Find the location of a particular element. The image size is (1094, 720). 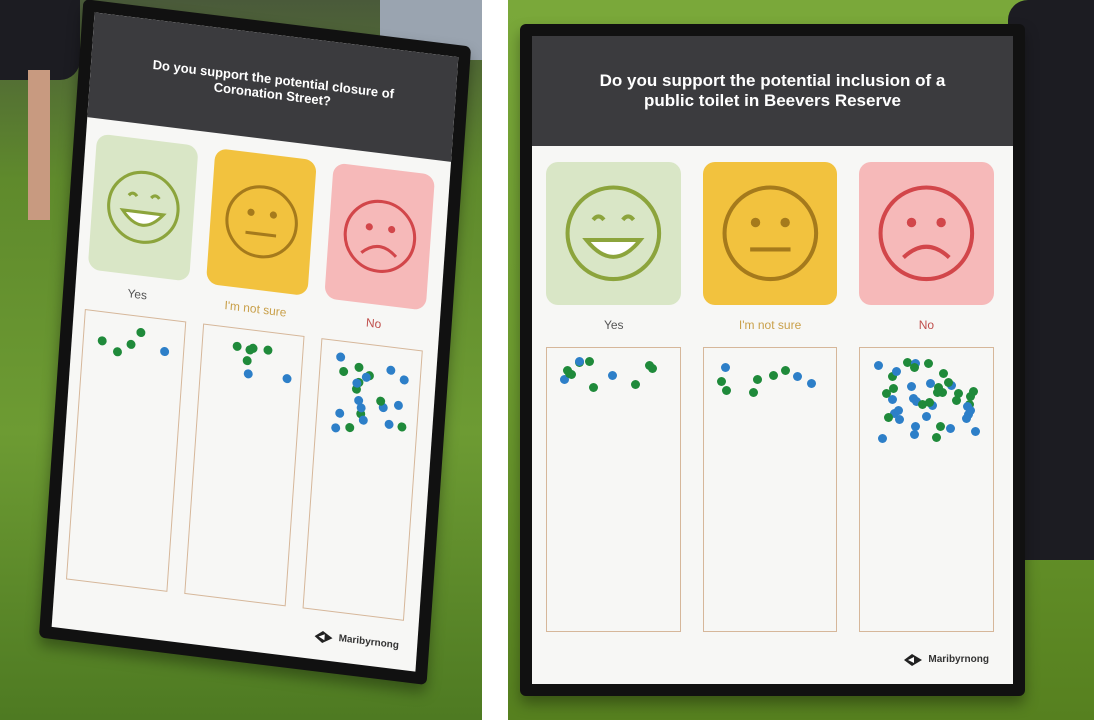

option-label: I'm not sure is located at coordinates (770, 324).